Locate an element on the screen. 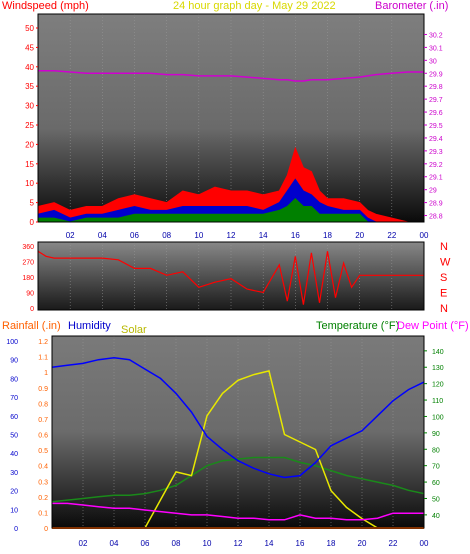 The width and height of the screenshot is (470, 554). baro-y-tick-29.5: 29.5 is located at coordinates (436, 126).